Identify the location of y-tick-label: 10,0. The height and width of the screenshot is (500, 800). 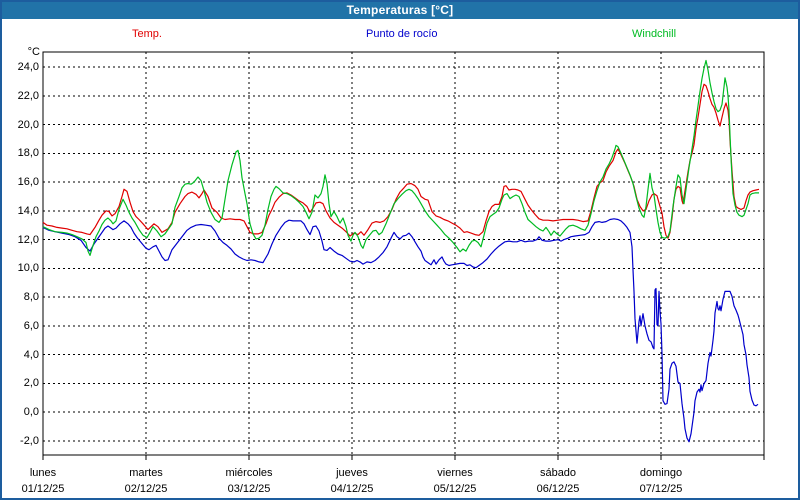
(28, 268).